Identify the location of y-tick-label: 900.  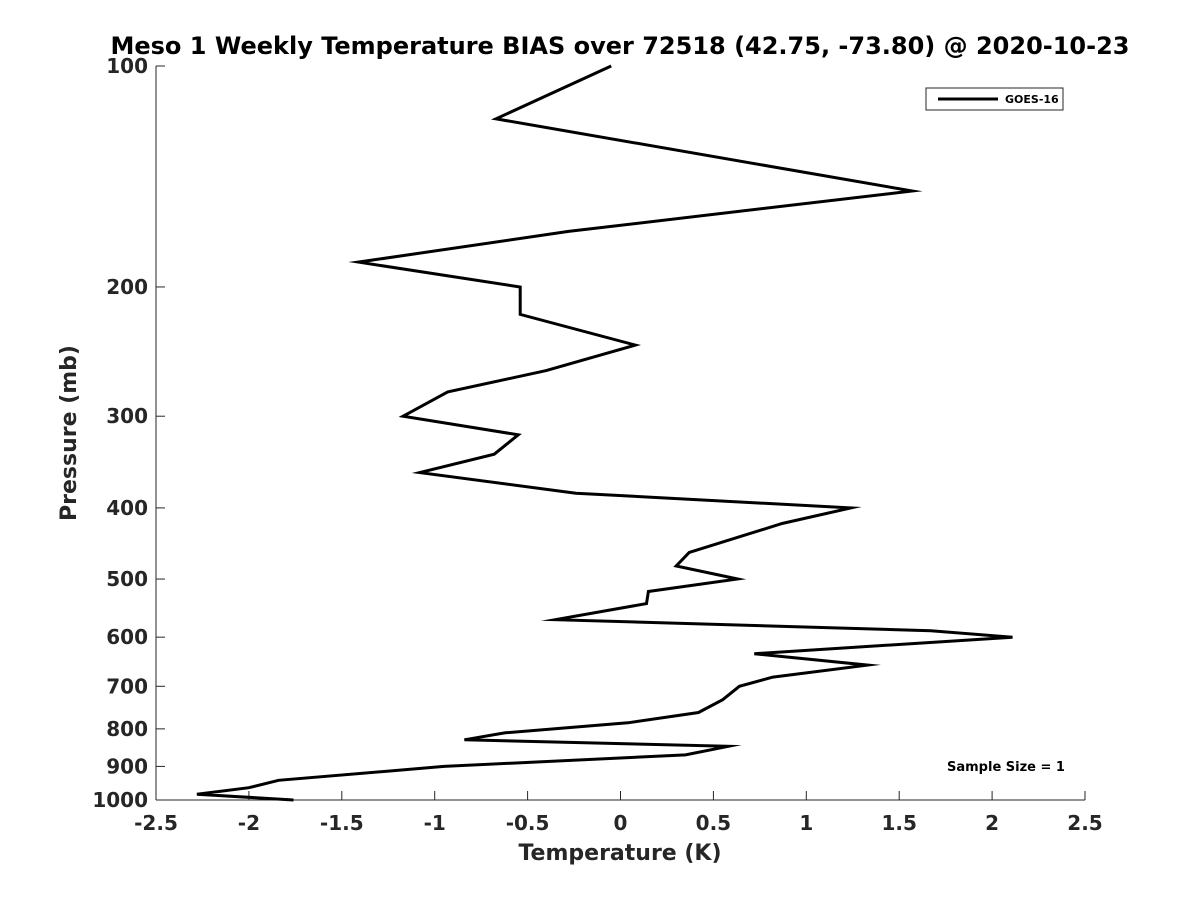
(127, 766).